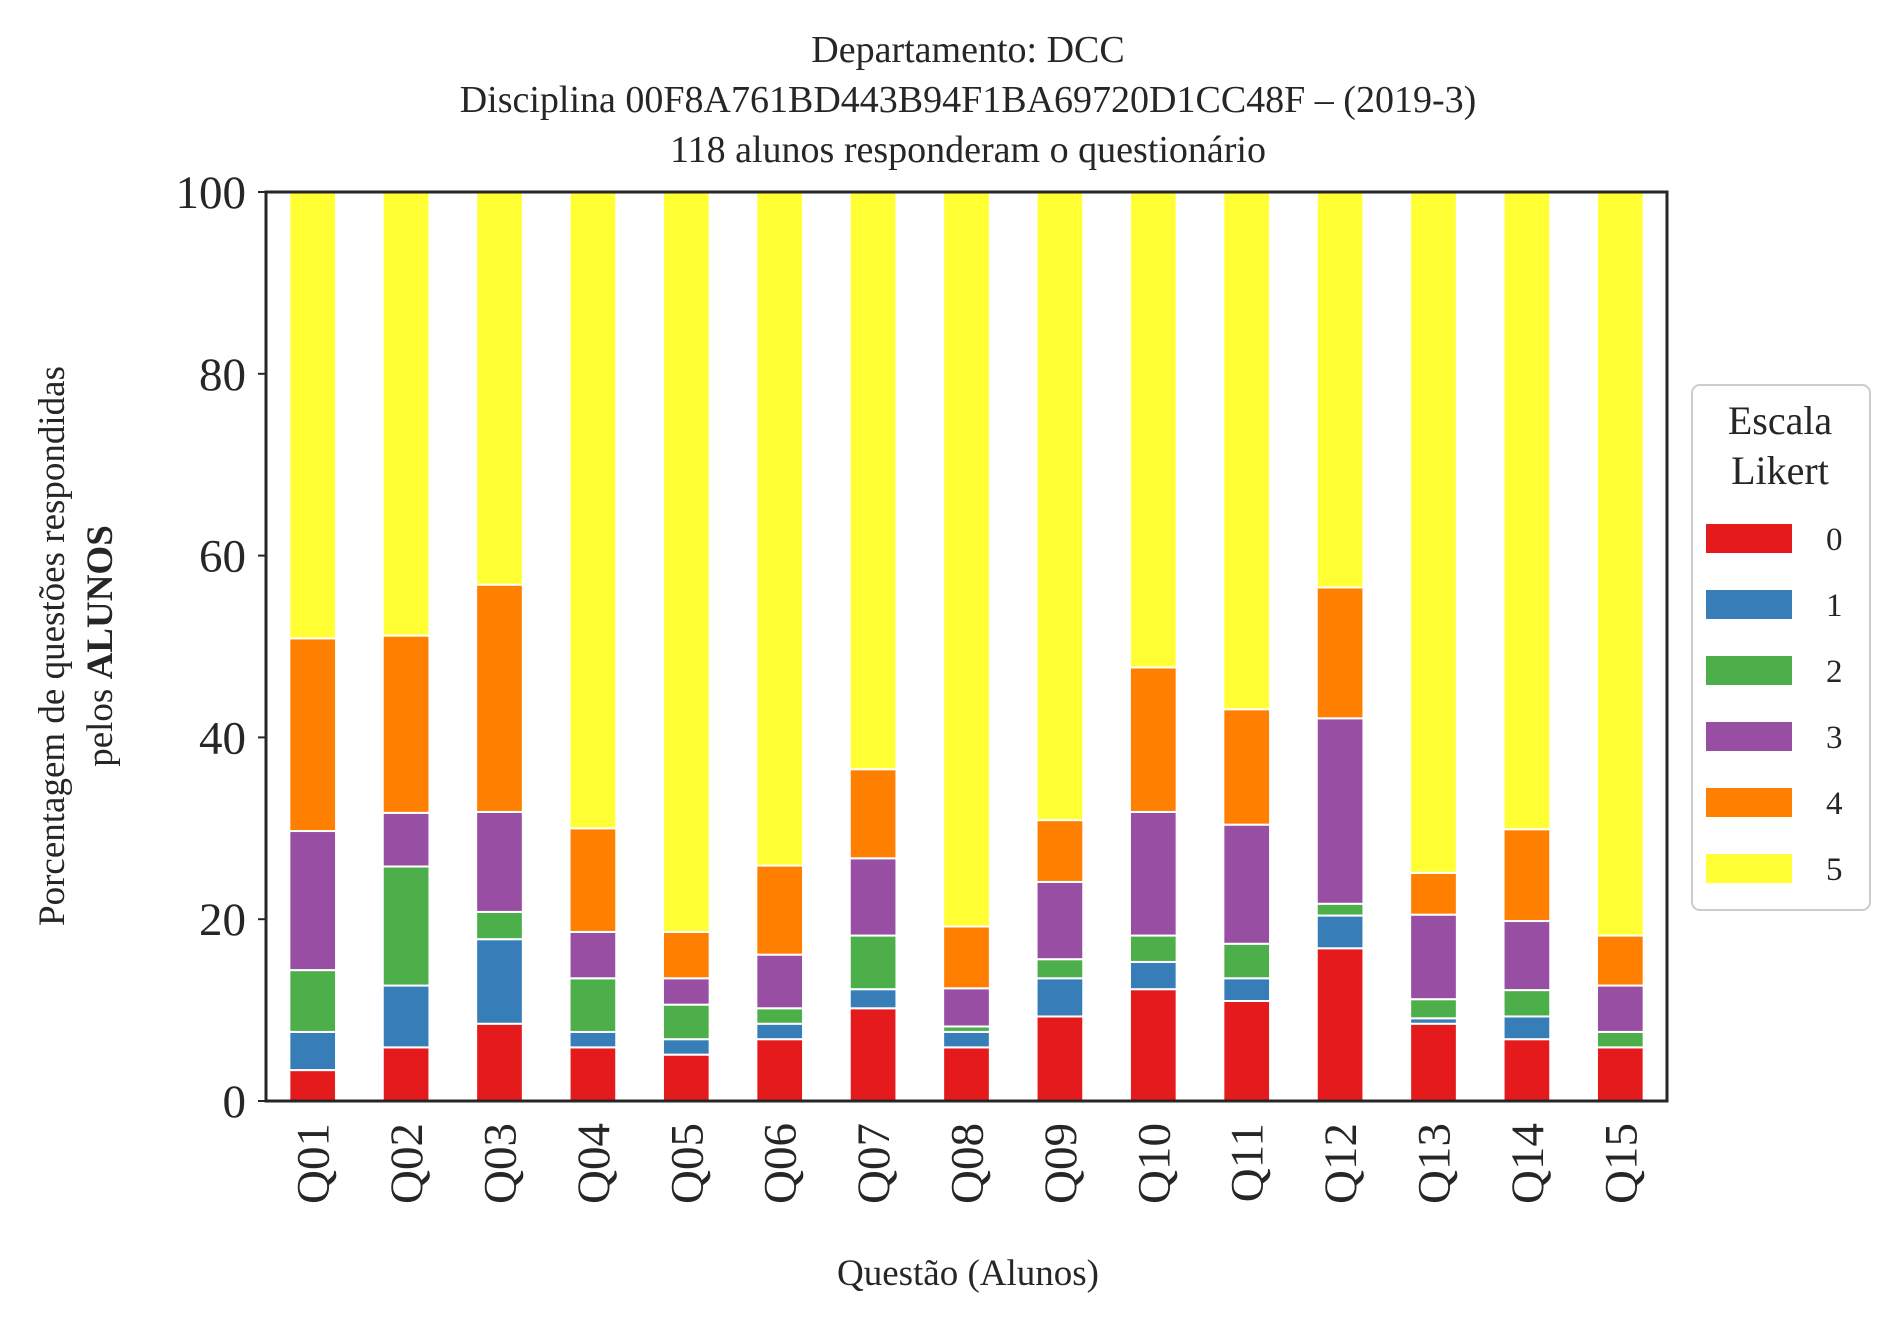 The width and height of the screenshot is (1892, 1323). I want to click on x-tick-label-q03: Q03, so click(501, 1163).